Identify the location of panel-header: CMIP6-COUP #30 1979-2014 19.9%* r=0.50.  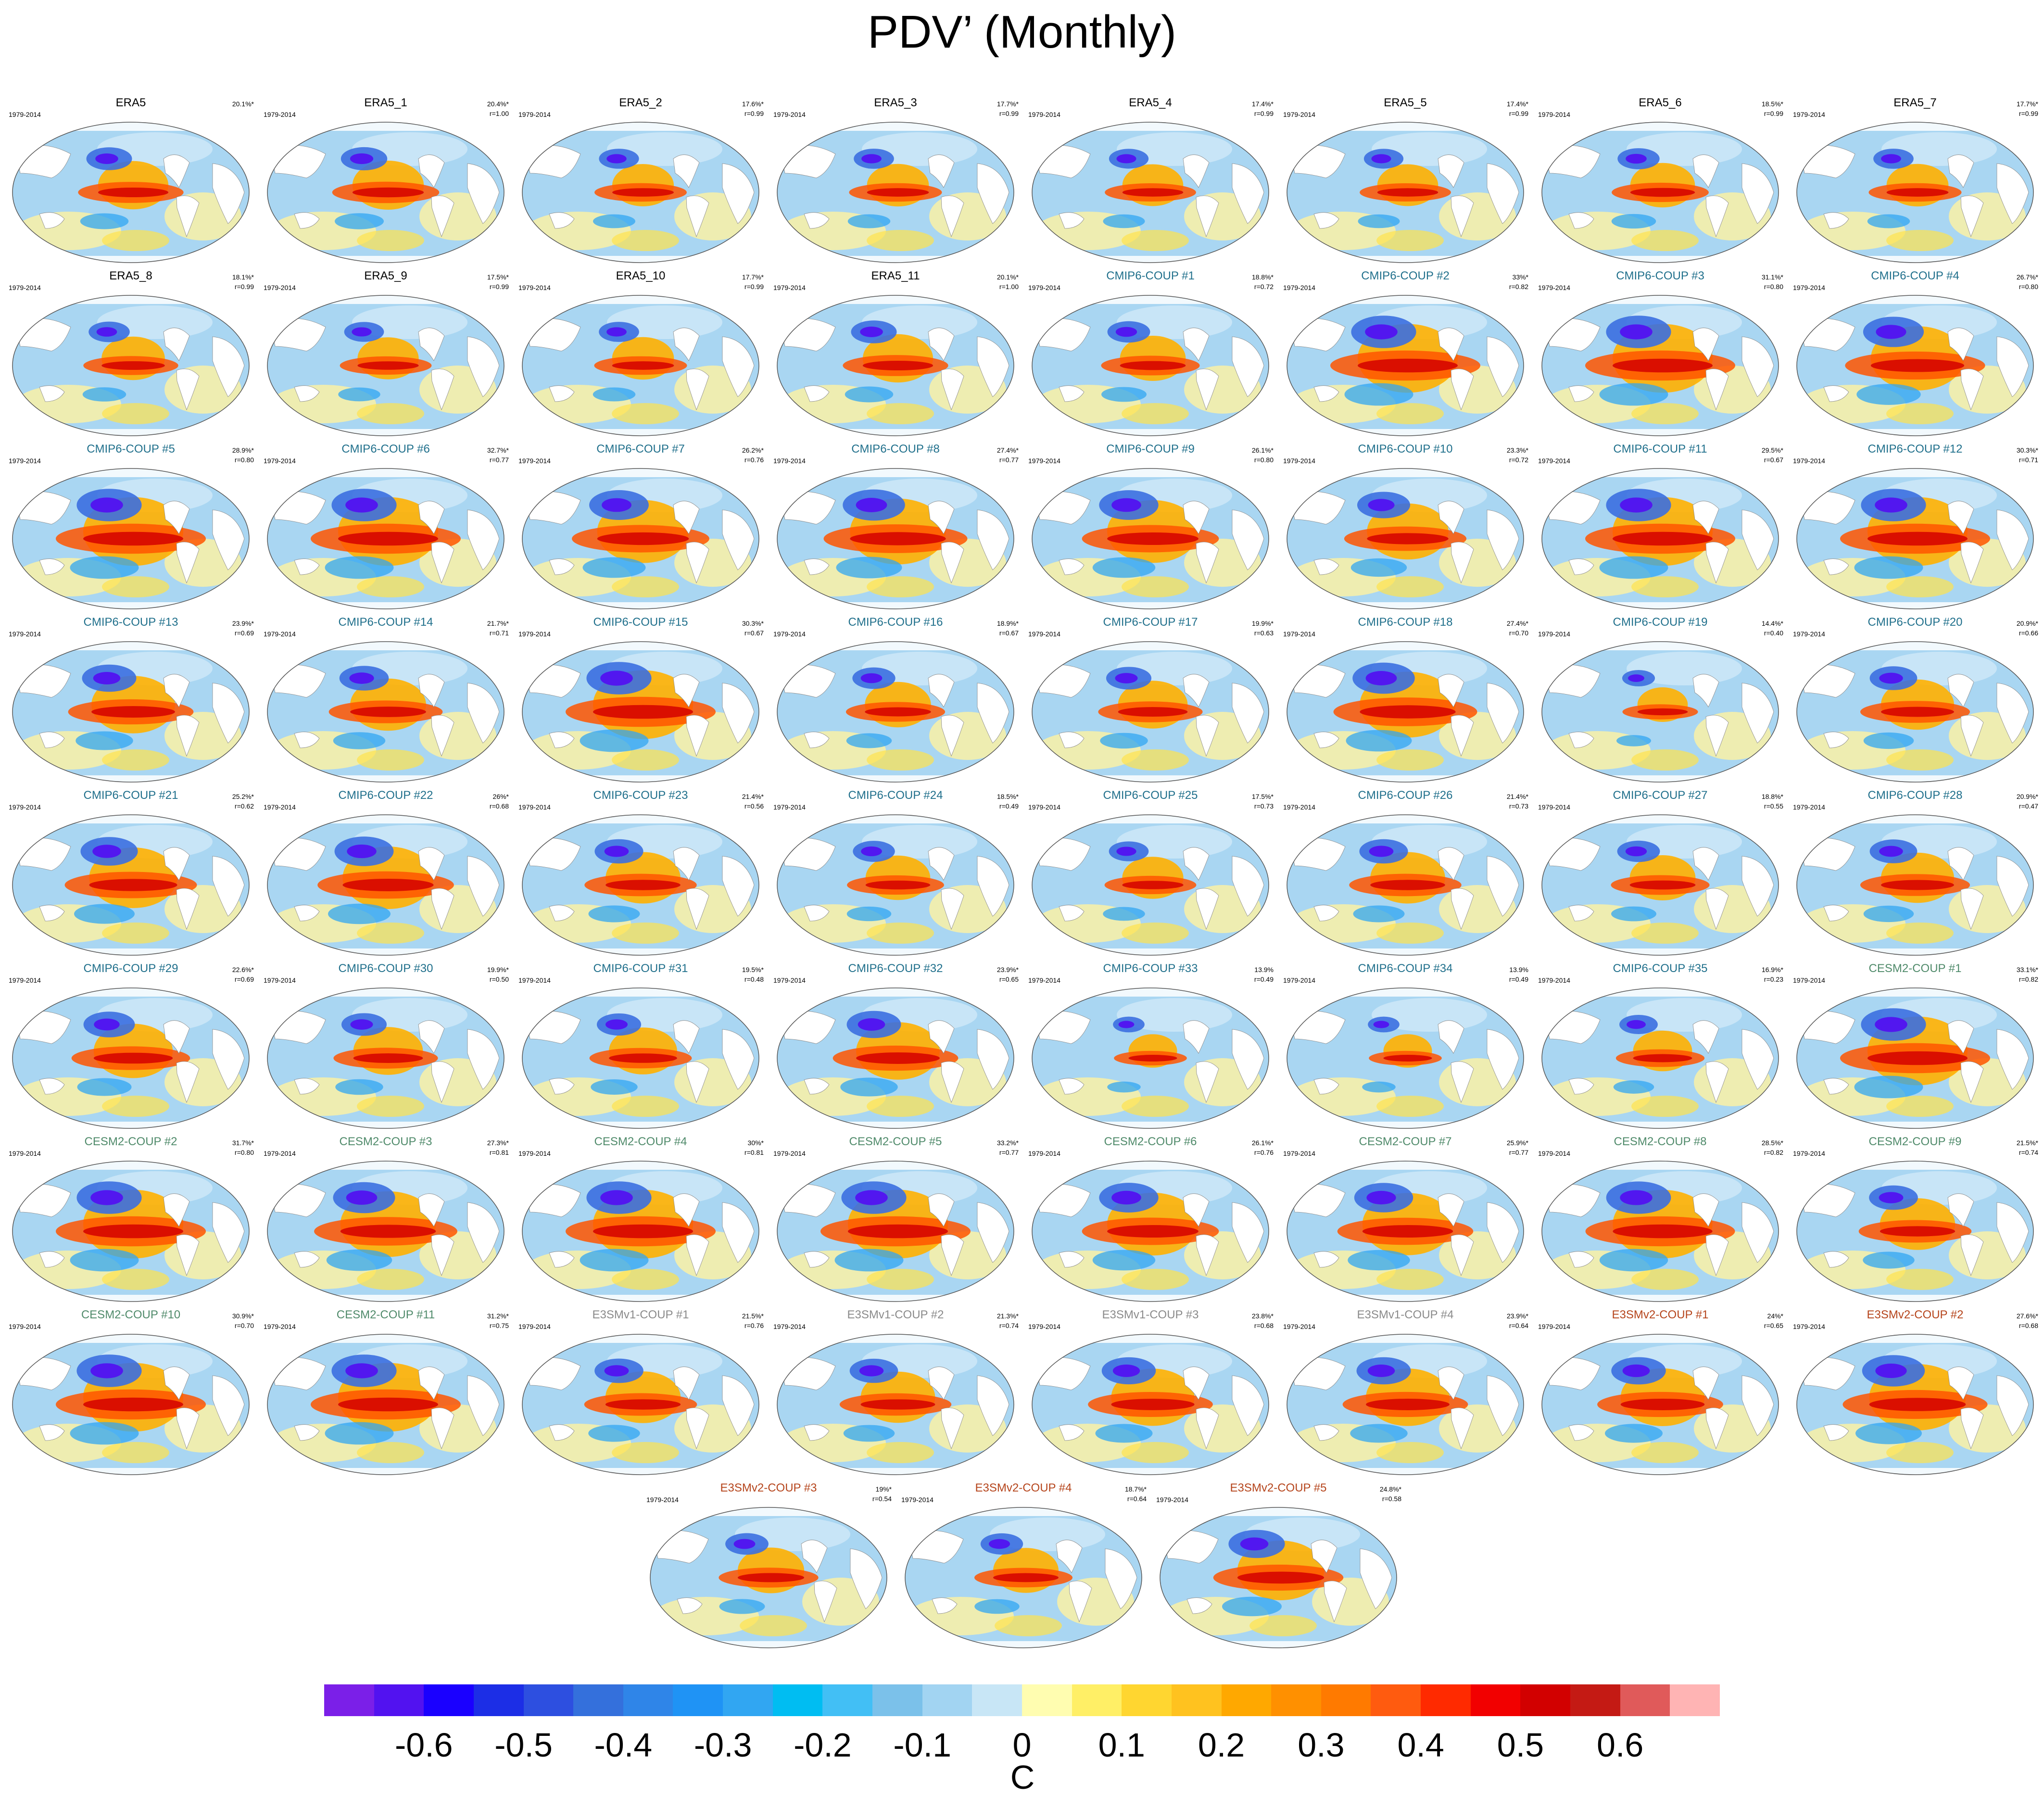
(386, 977).